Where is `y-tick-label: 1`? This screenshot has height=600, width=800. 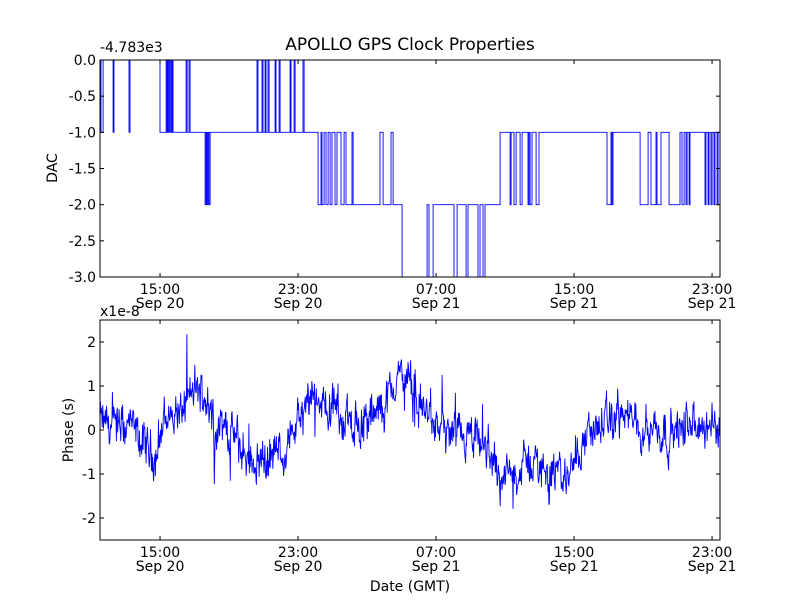
y-tick-label: 1 is located at coordinates (91, 387).